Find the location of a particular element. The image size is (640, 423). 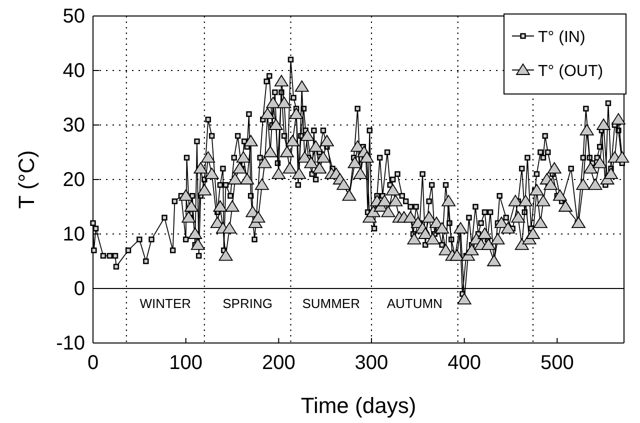

annotation: SUMMER is located at coordinates (331, 303).